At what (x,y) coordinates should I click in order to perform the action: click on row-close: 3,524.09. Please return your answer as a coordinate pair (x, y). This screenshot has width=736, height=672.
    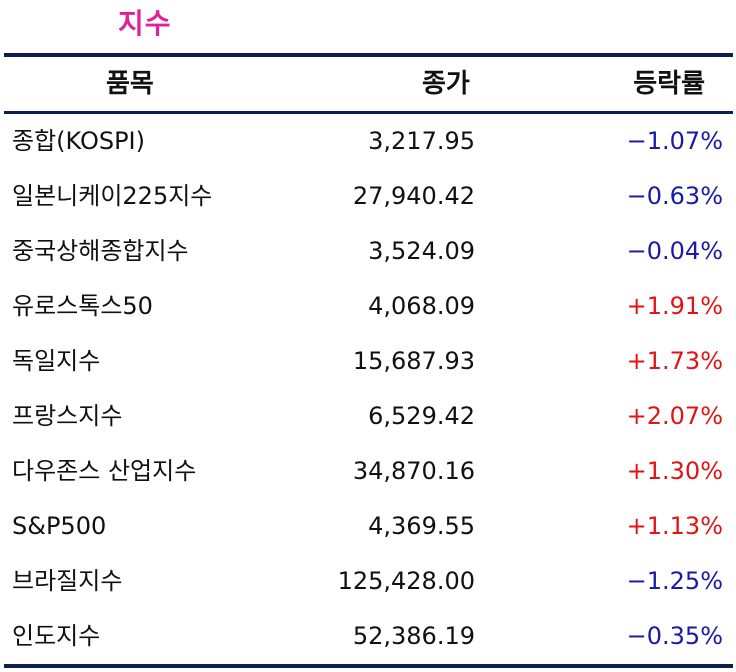
    Looking at the image, I should click on (421, 251).